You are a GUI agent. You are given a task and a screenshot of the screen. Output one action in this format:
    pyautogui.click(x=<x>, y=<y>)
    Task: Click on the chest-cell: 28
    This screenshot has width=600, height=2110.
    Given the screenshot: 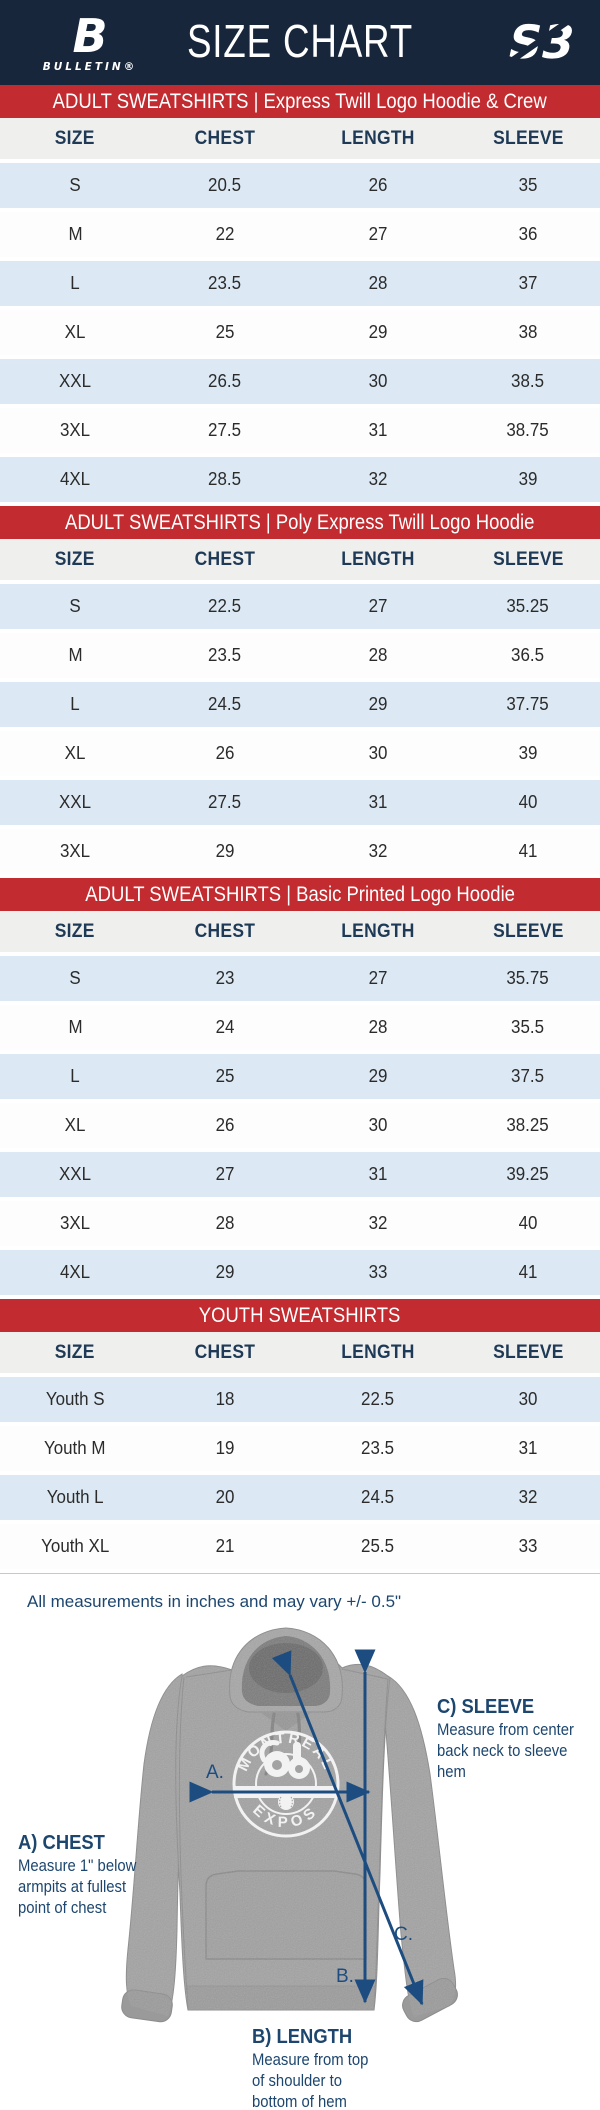 What is the action you would take?
    pyautogui.click(x=225, y=1223)
    